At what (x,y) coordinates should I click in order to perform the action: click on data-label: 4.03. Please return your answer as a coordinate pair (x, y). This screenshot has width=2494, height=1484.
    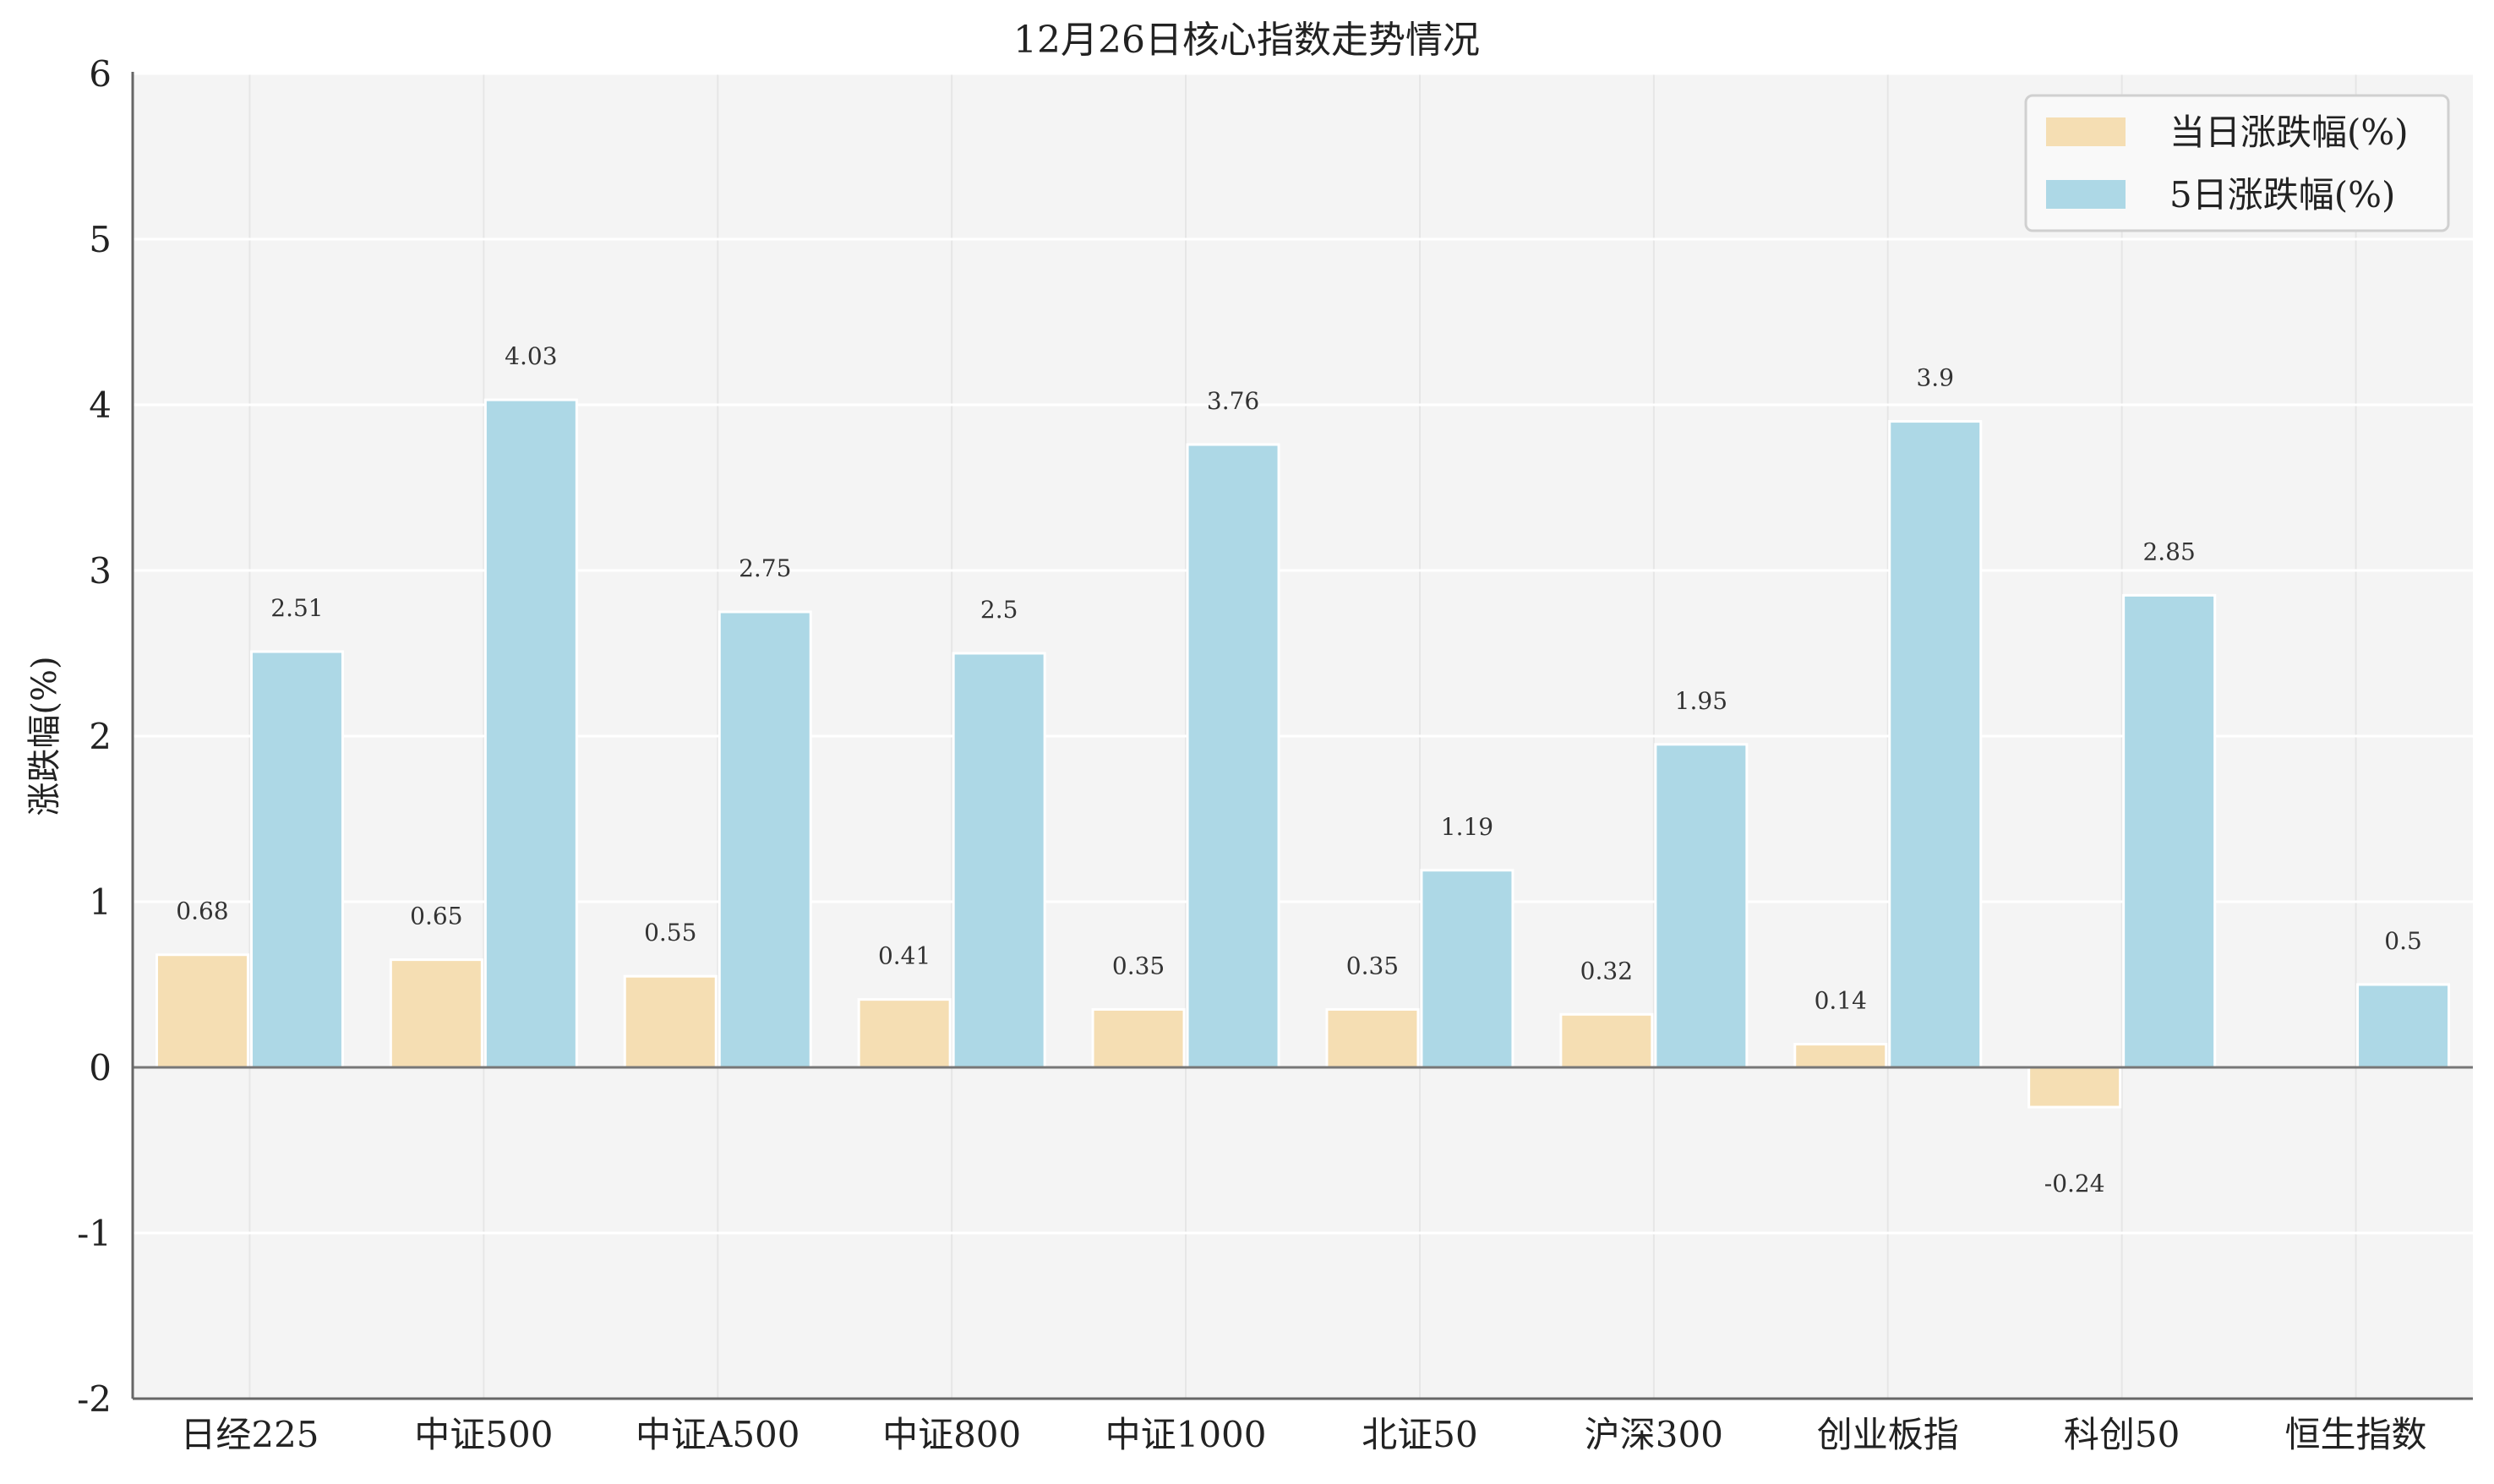
    Looking at the image, I should click on (531, 356).